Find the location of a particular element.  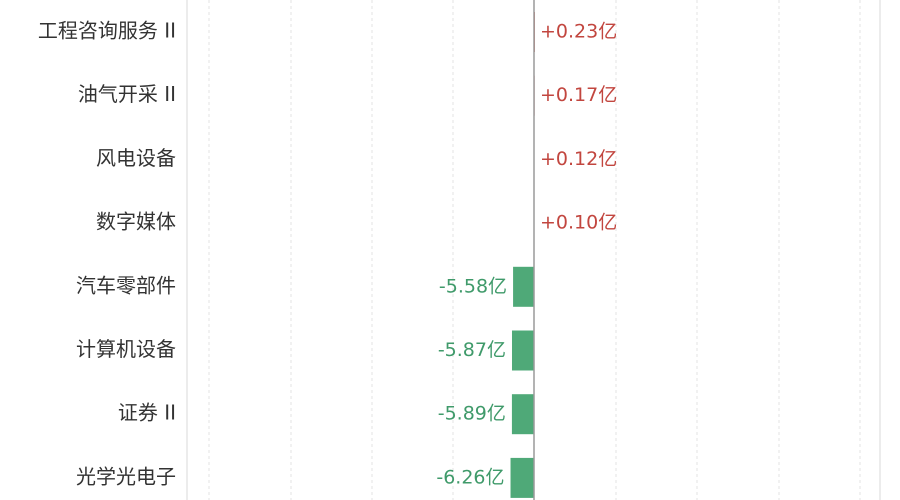

category-label: 光学光电子 is located at coordinates (126, 476).